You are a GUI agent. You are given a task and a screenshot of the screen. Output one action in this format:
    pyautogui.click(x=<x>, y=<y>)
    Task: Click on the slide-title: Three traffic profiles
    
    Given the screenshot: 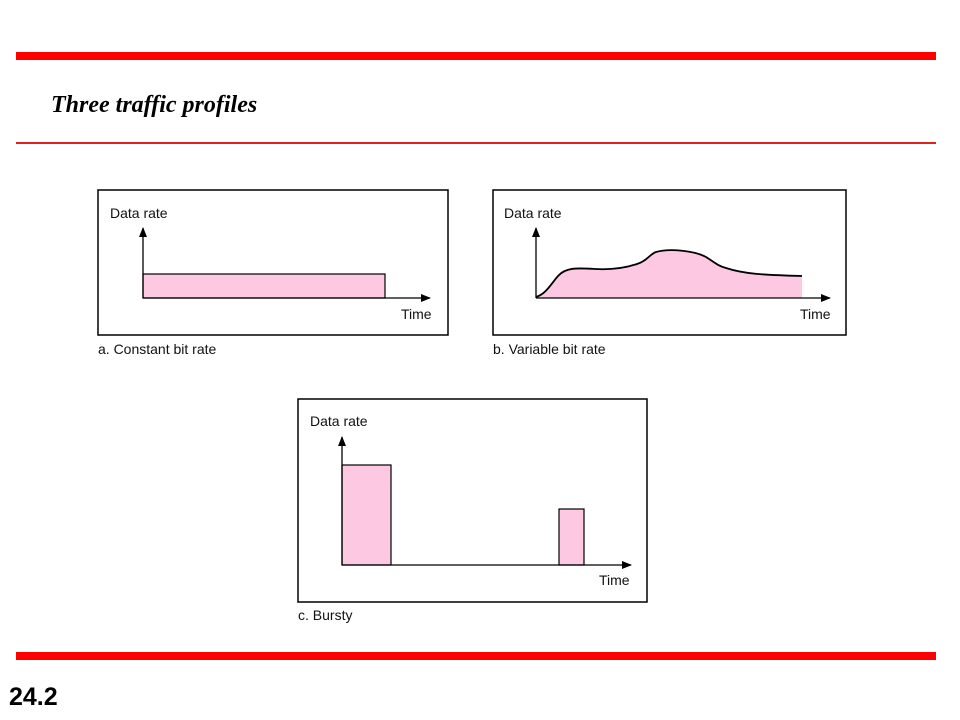 What is the action you would take?
    pyautogui.click(x=154, y=105)
    